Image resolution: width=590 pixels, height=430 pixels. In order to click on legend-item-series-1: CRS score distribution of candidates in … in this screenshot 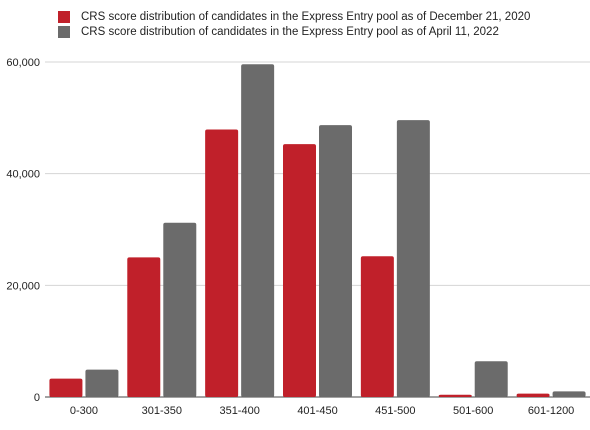, I will do `click(294, 17)`.